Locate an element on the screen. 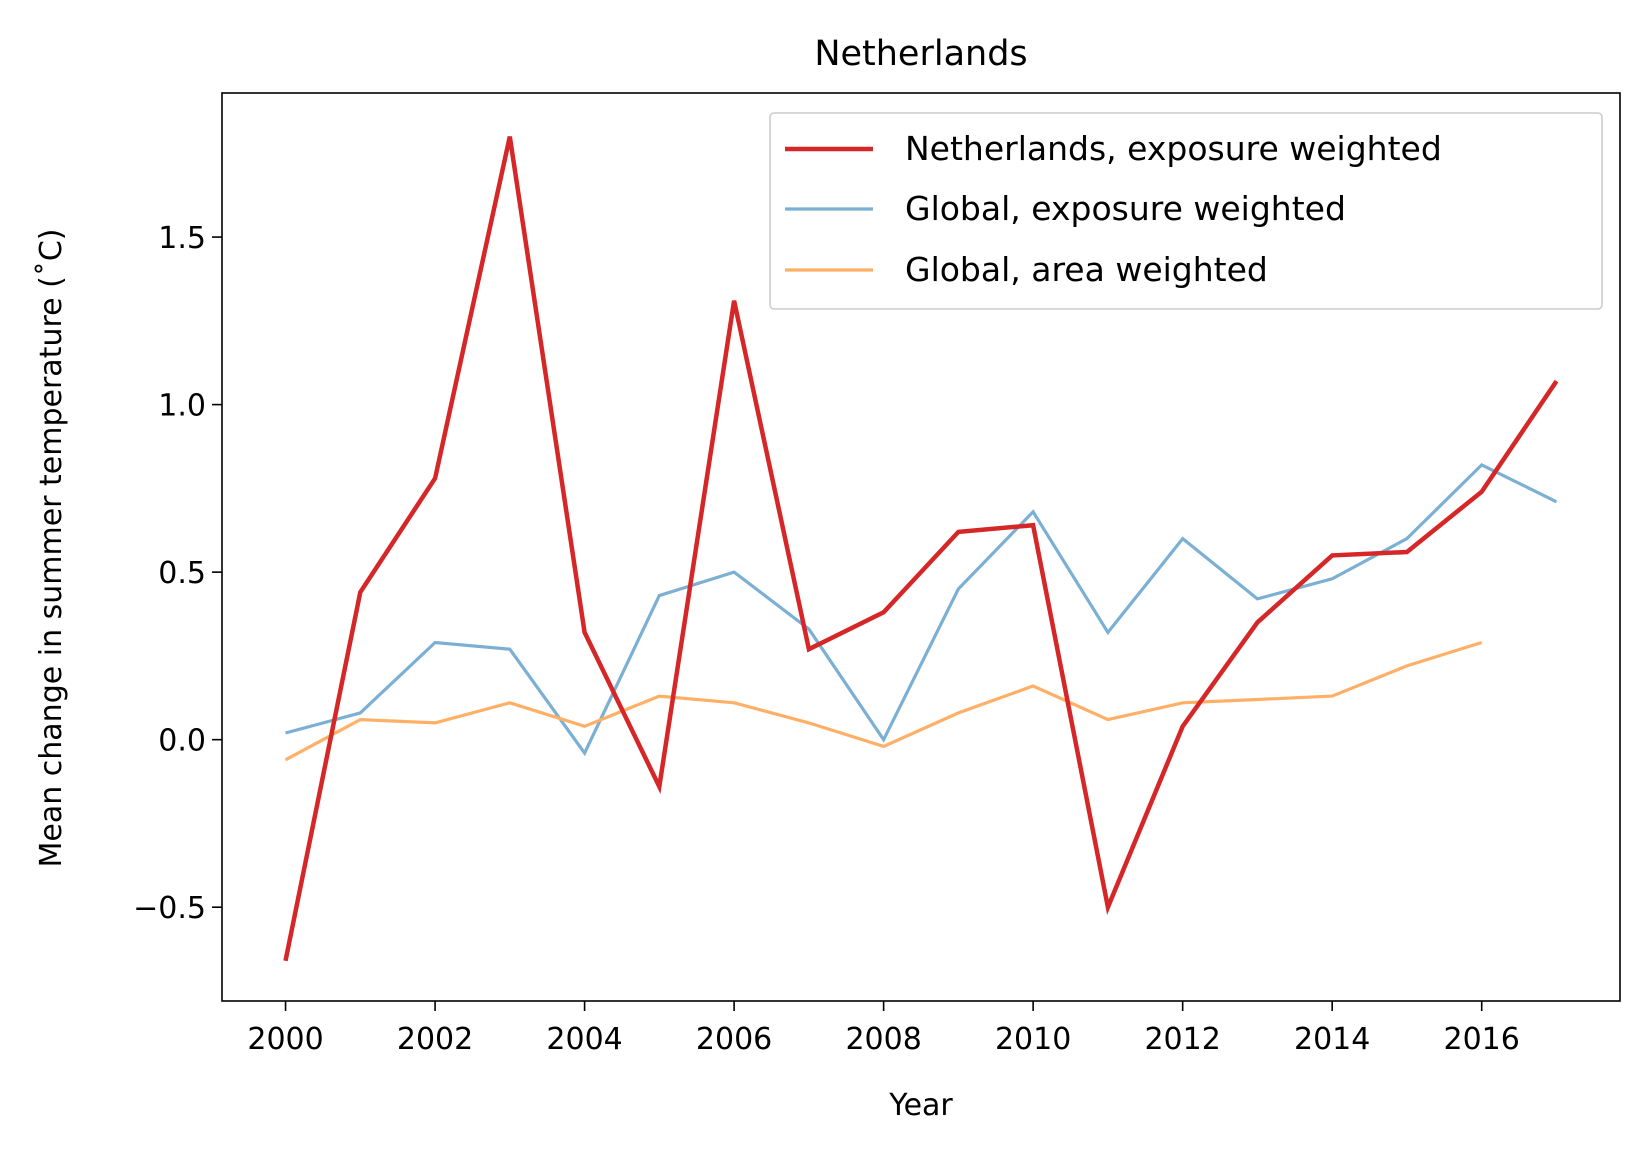 The image size is (1650, 1154). x-tick-label: 2014 is located at coordinates (1332, 1039).